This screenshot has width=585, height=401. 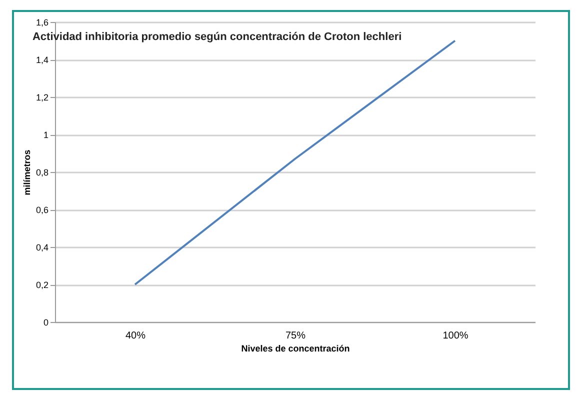 What do you see at coordinates (42, 60) in the screenshot?
I see `y-tick-label: 1,4` at bounding box center [42, 60].